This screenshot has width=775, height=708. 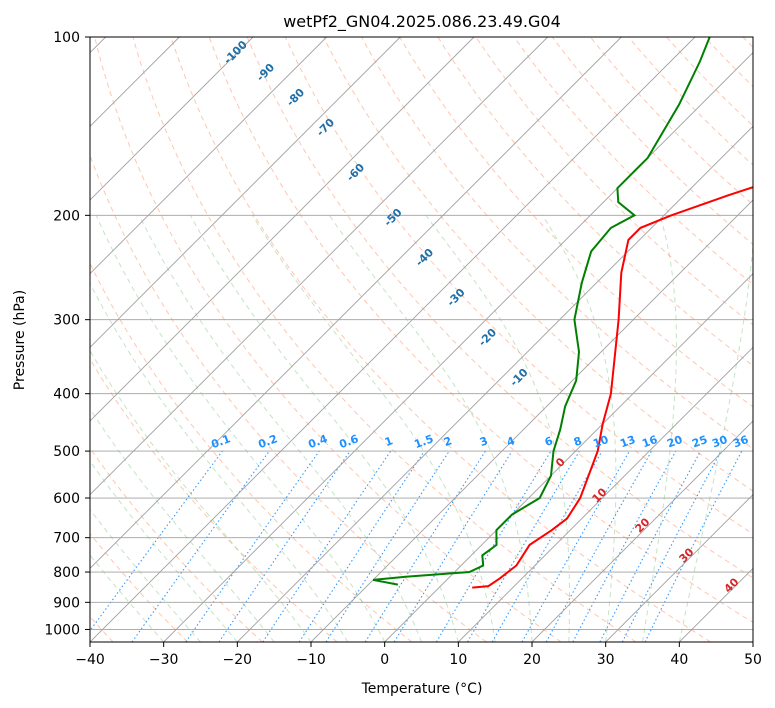 What do you see at coordinates (487, 337) in the screenshot?
I see `dry-adiabat-label: -20` at bounding box center [487, 337].